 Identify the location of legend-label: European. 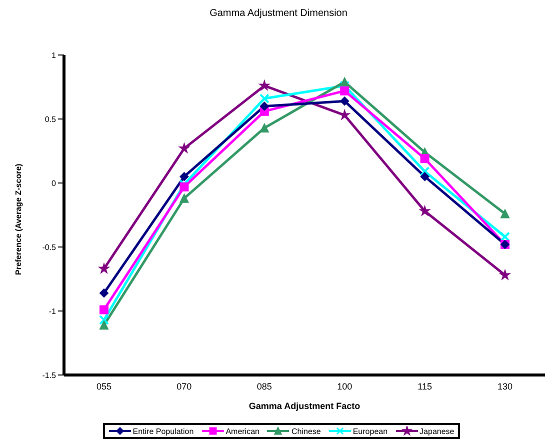
(370, 431).